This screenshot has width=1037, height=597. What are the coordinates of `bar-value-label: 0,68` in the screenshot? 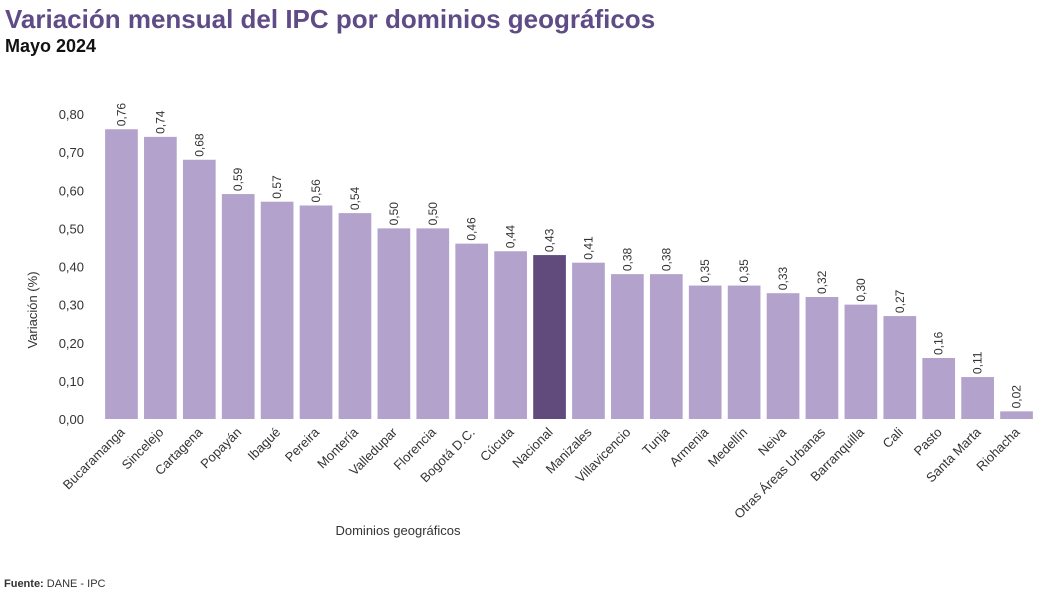 It's located at (199, 145).